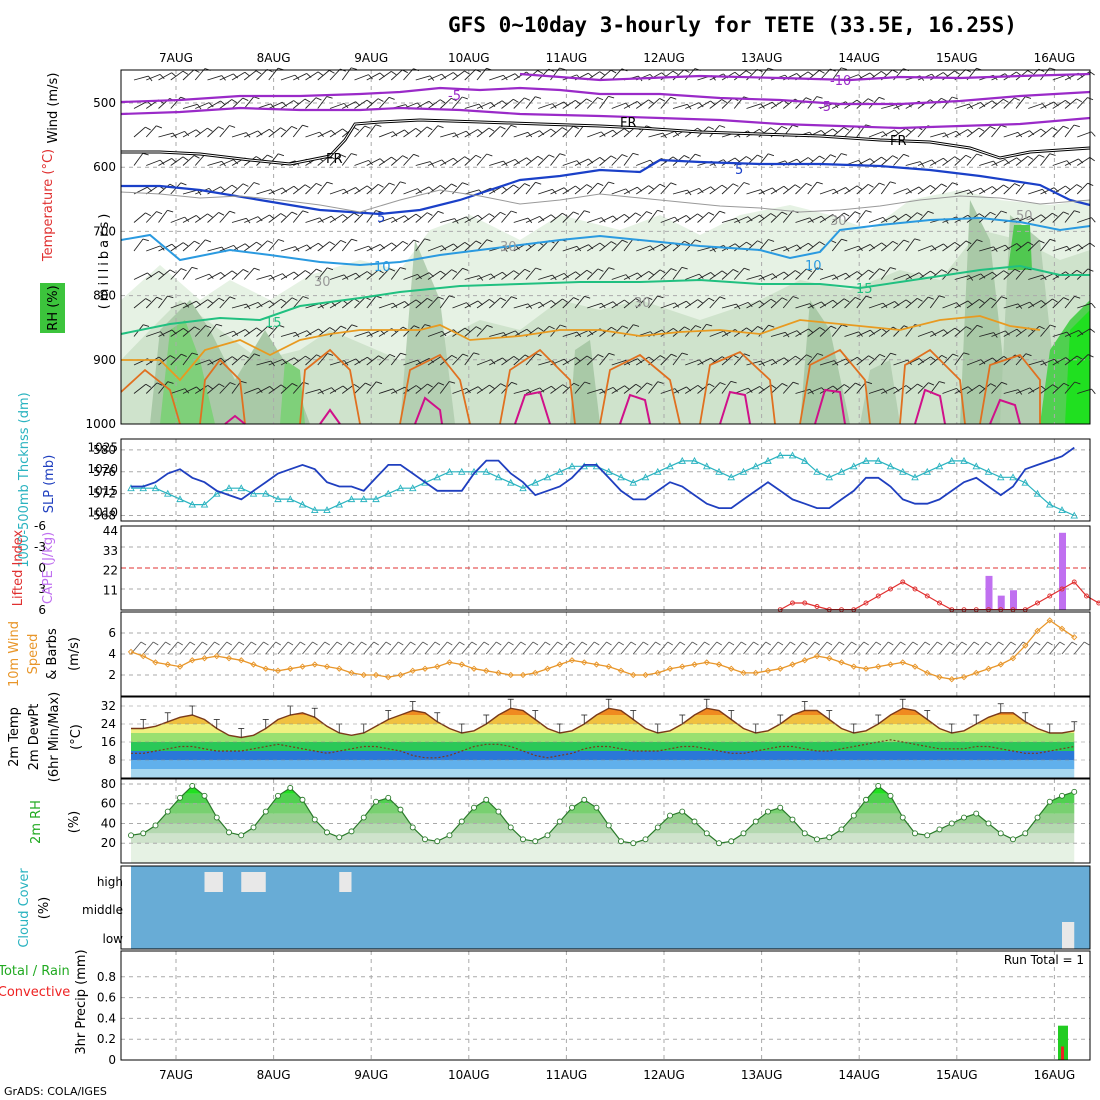 Image resolution: width=1100 pixels, height=1100 pixels. Describe the element at coordinates (829, 658) in the screenshot. I see `wind-marker` at that location.